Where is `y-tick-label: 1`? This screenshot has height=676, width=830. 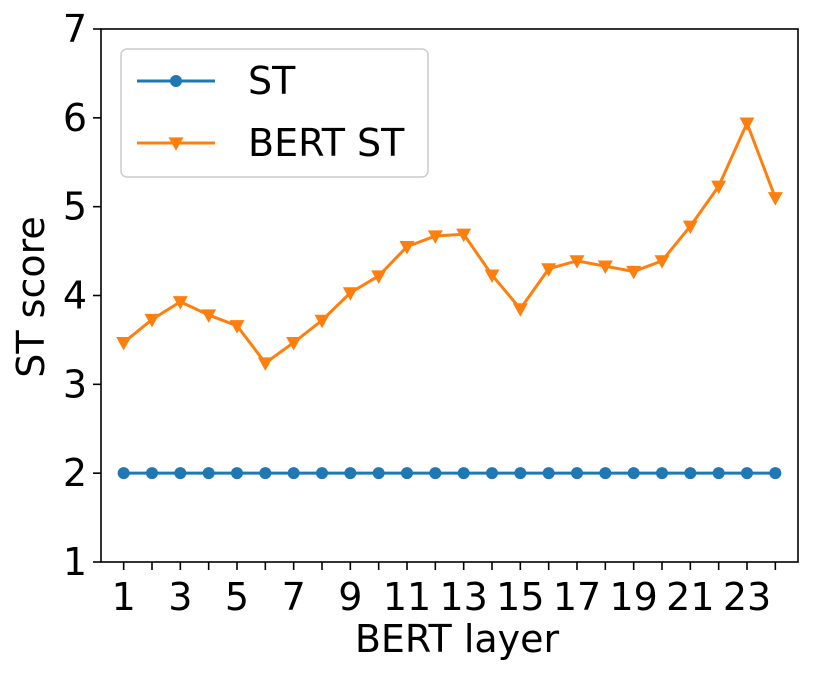
y-tick-label: 1 is located at coordinates (75, 562).